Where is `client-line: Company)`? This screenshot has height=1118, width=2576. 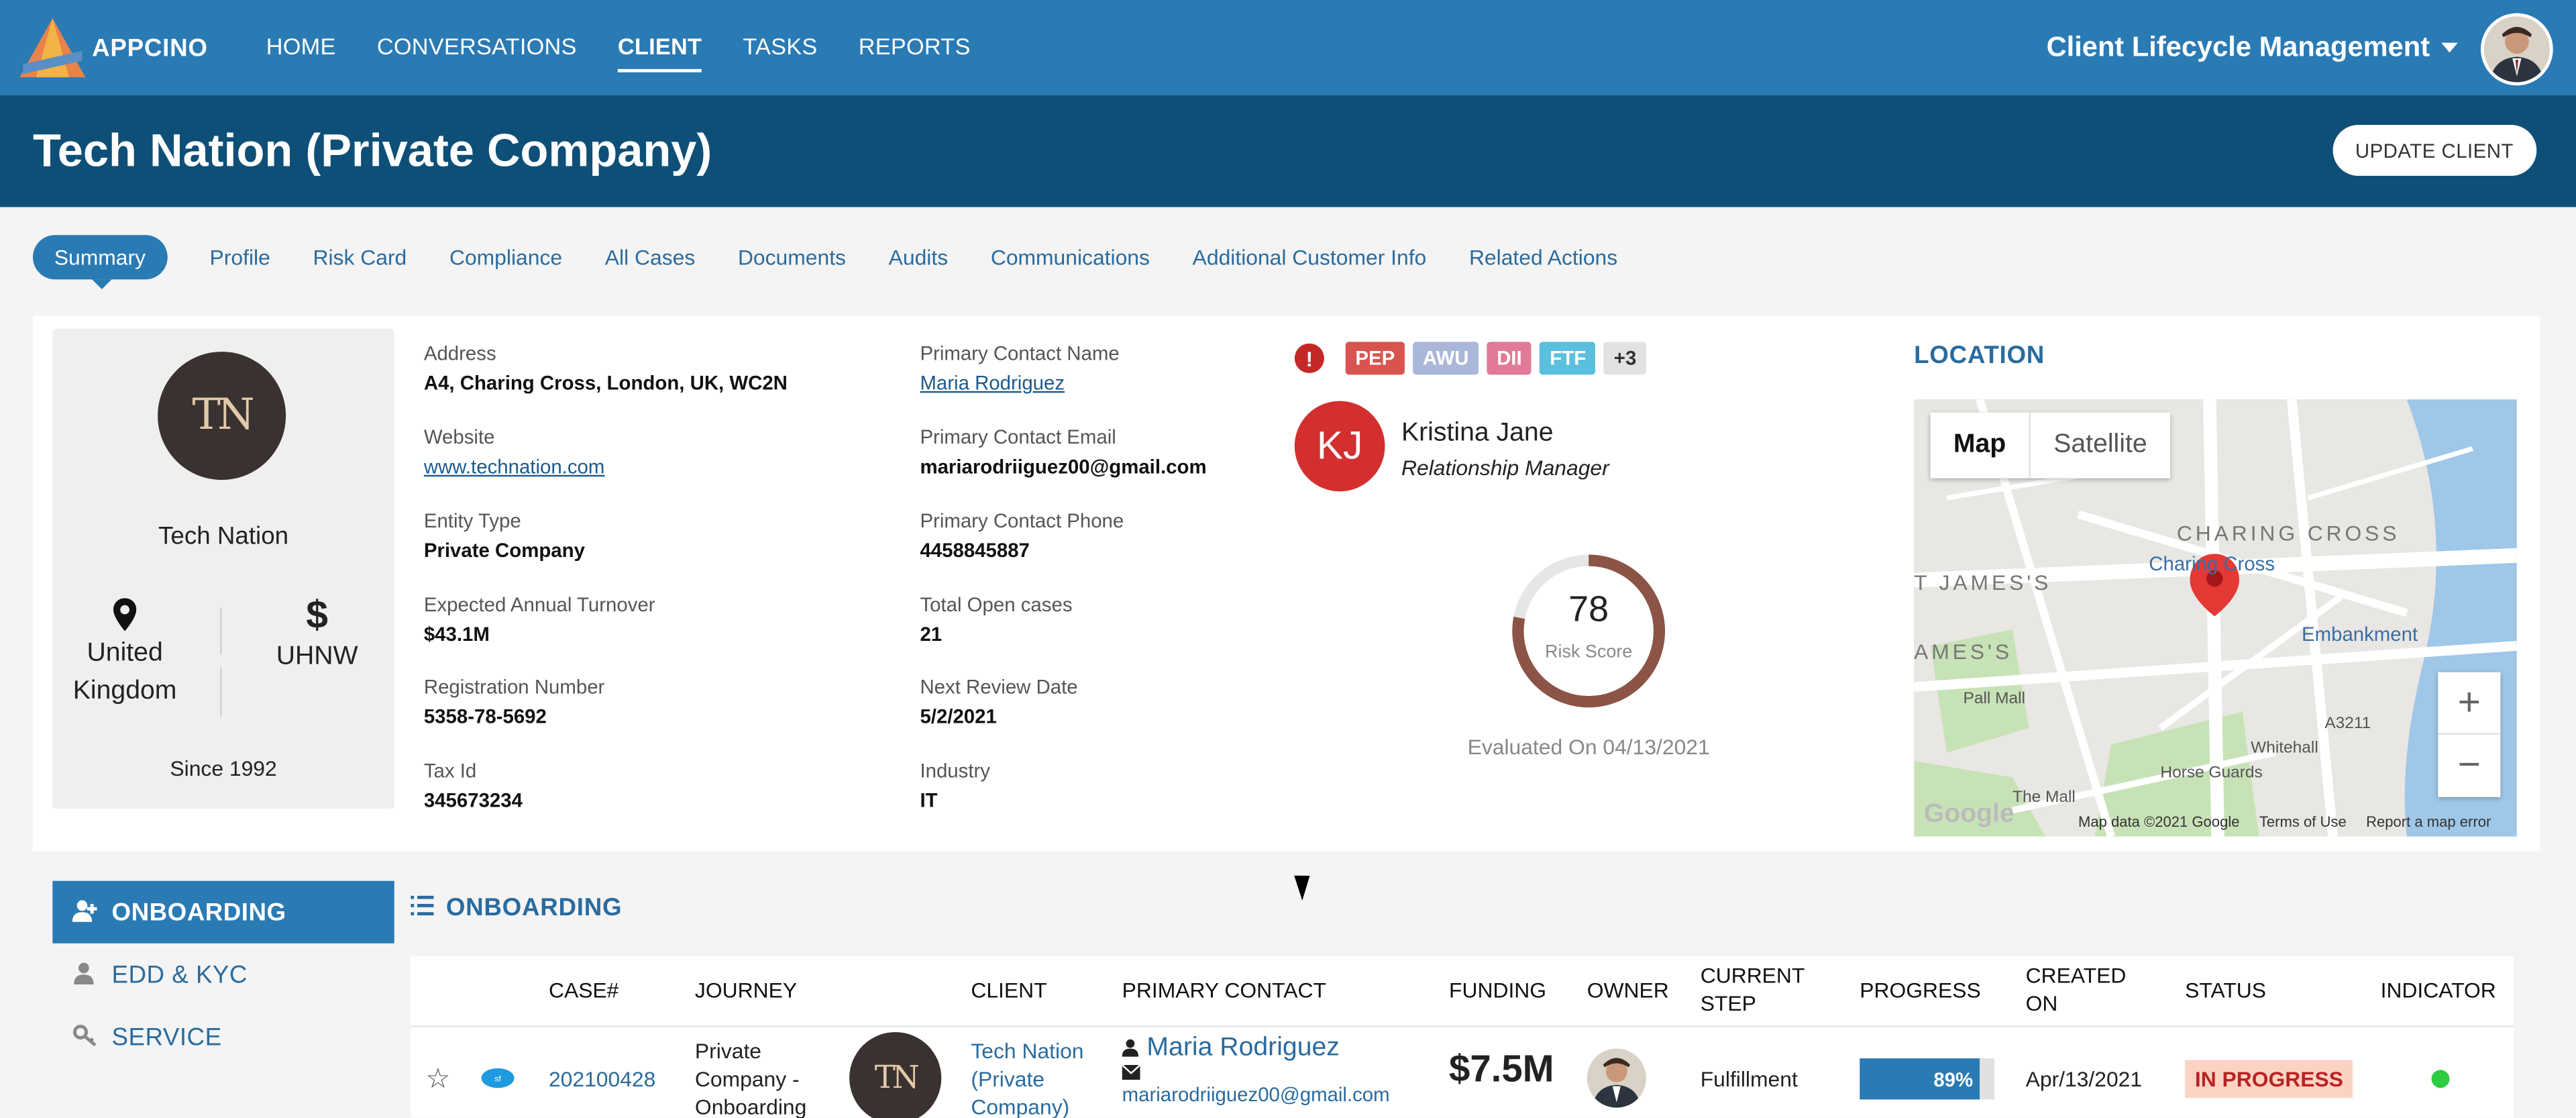 client-line: Company) is located at coordinates (1020, 1107).